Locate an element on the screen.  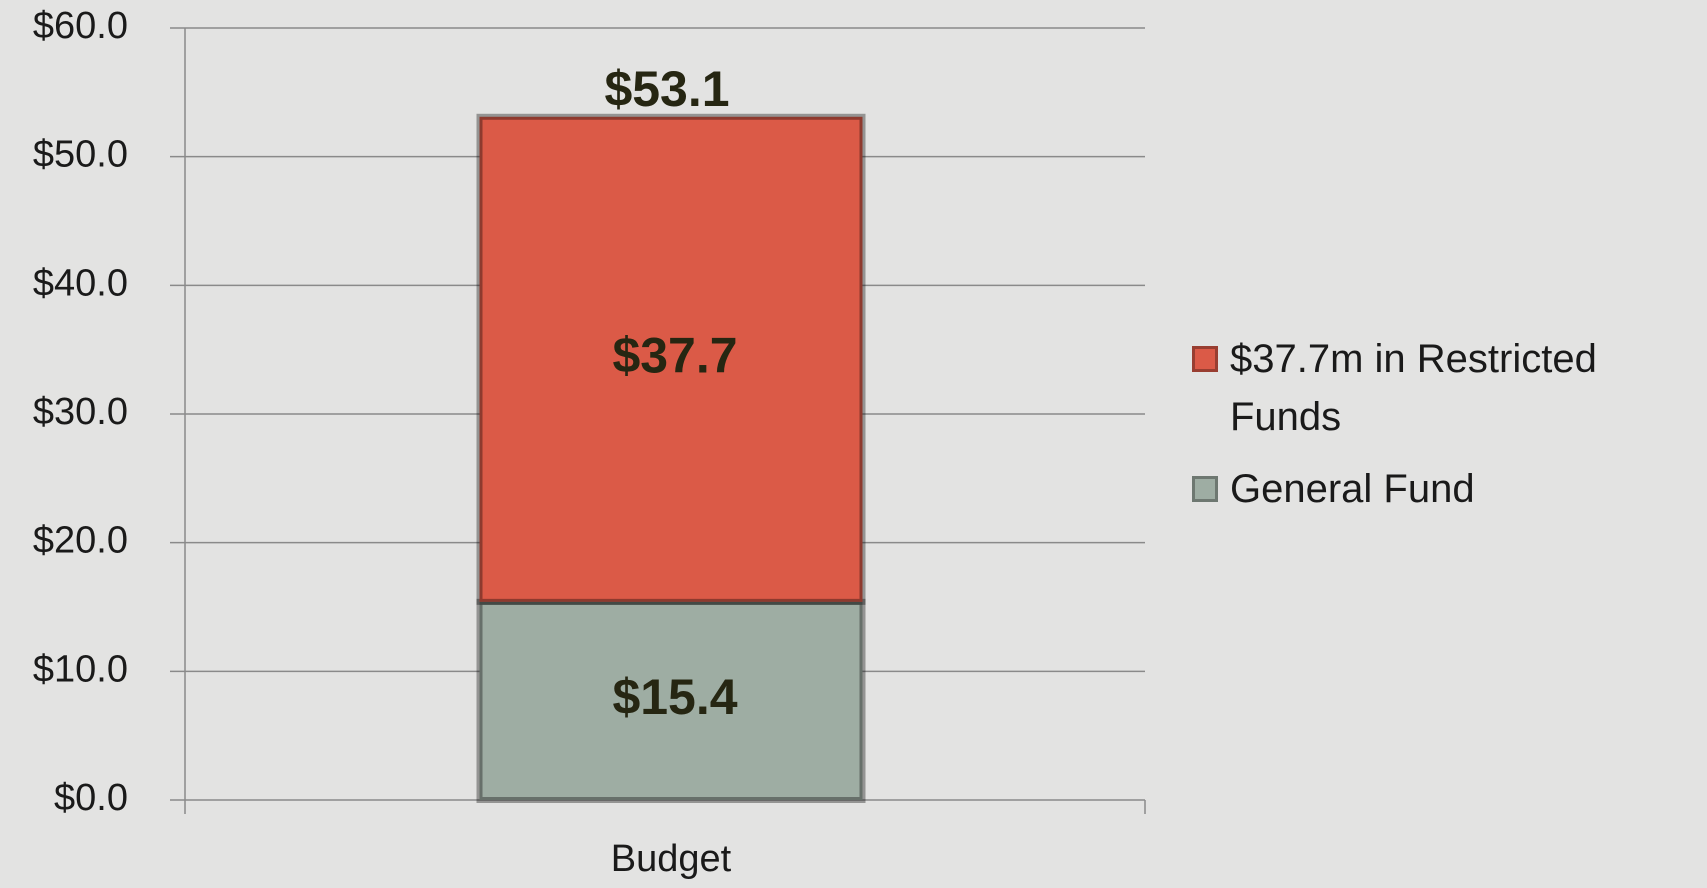
legend-label: General Fund is located at coordinates (1352, 489).